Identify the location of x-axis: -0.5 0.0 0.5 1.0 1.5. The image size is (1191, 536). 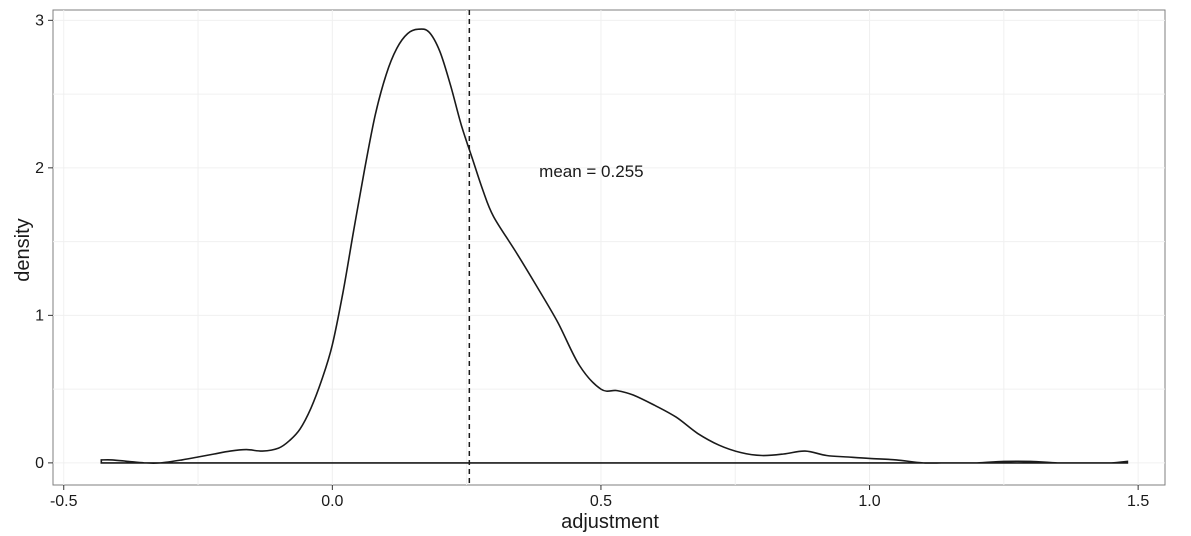
(599, 497).